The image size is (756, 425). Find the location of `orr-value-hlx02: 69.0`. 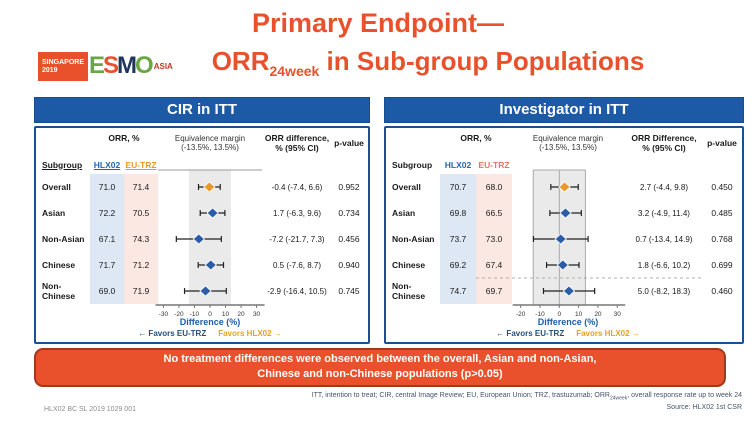

orr-value-hlx02: 69.0 is located at coordinates (107, 291).